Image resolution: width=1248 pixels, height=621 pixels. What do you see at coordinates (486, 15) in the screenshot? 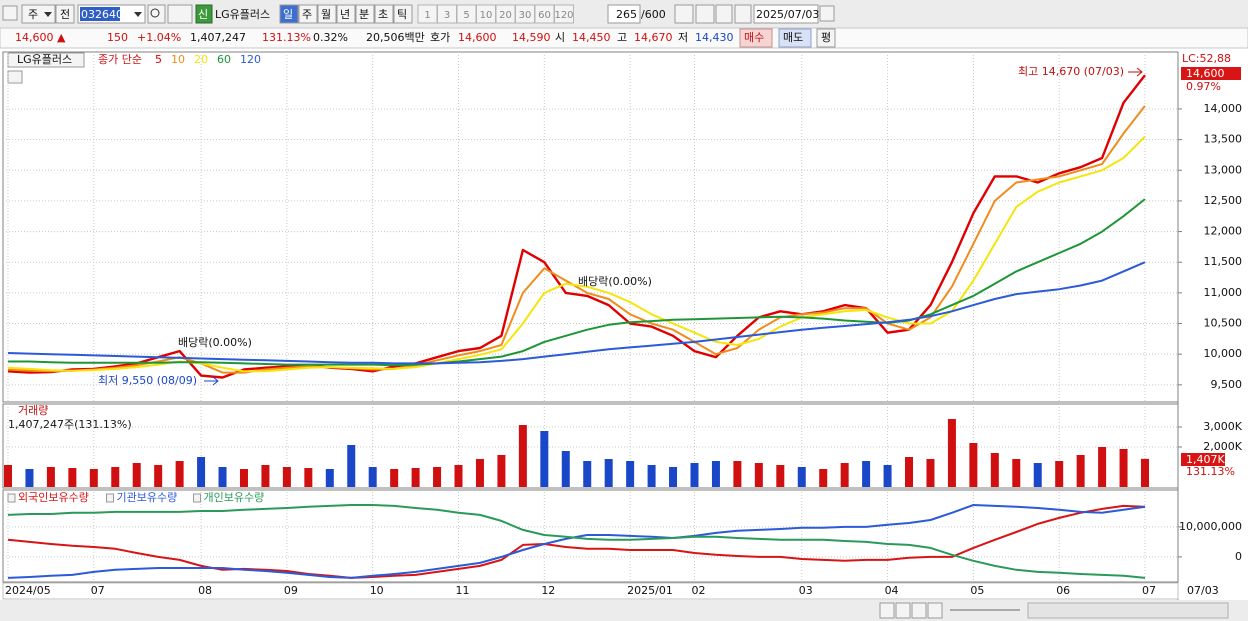
I see `interval: 10` at bounding box center [486, 15].